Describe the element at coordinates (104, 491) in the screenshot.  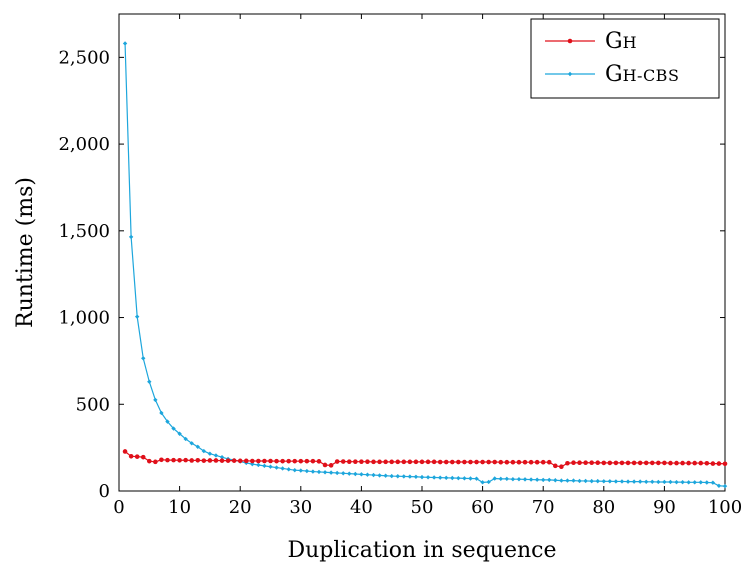
I see `y-tick-label: 0` at that location.